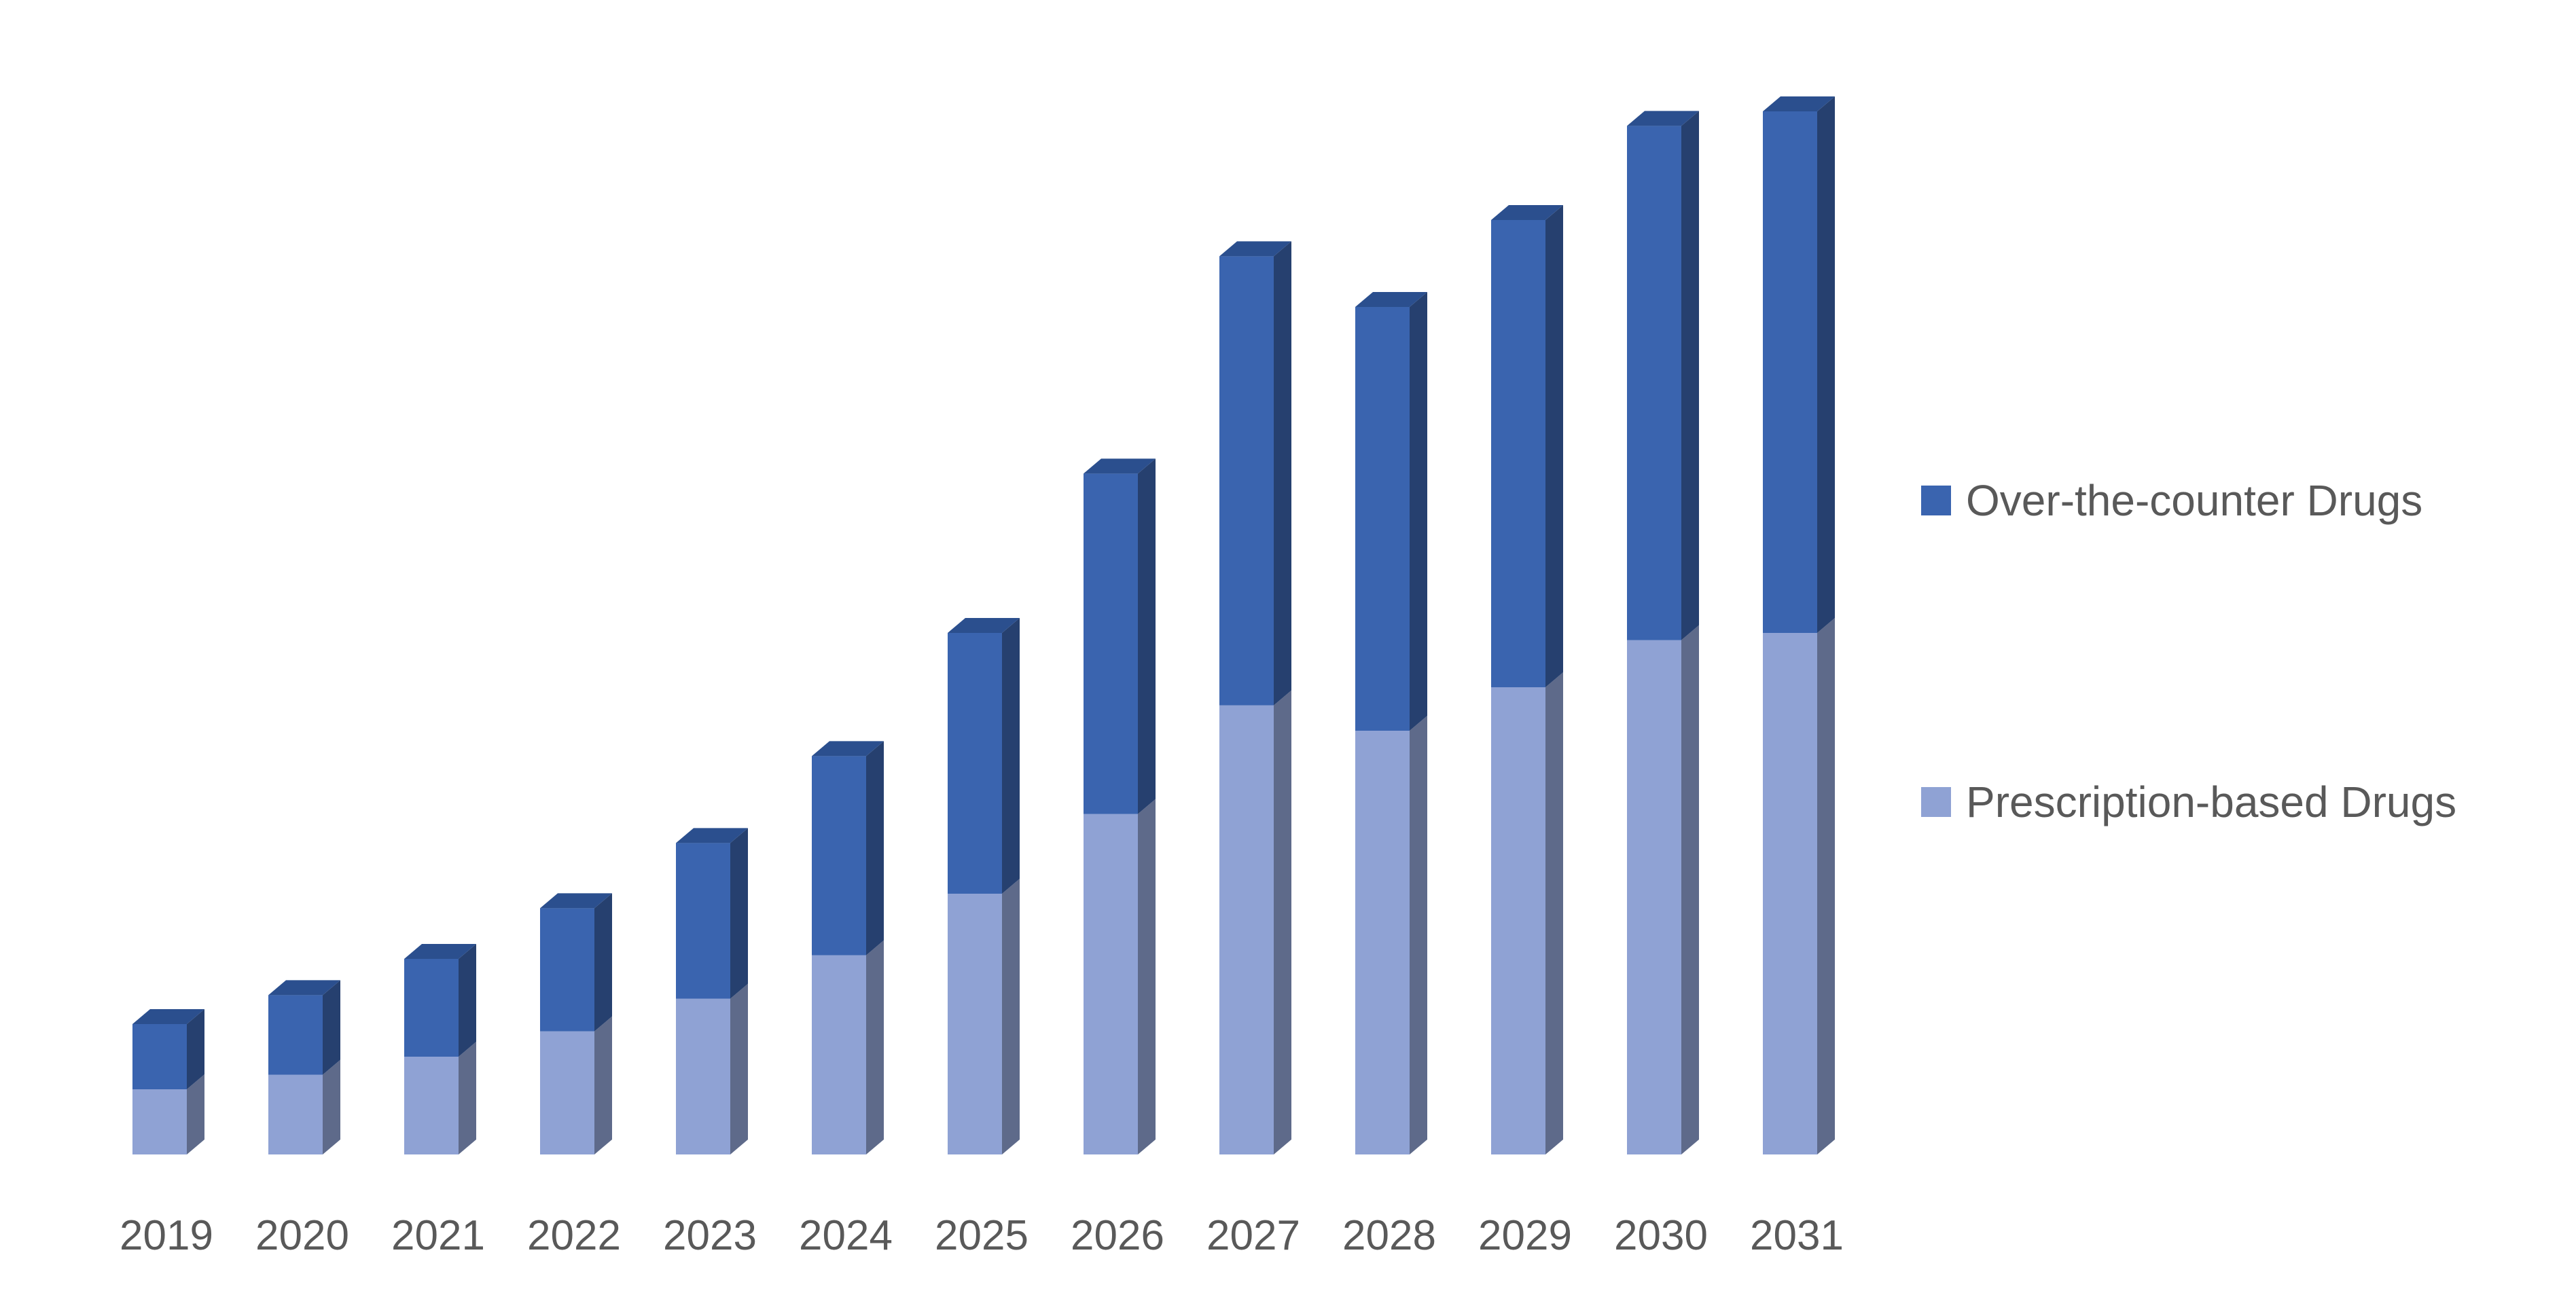 The image size is (2576, 1293). Describe the element at coordinates (1111, 984) in the screenshot. I see `bar-prescription-based-drugs-2026` at that location.